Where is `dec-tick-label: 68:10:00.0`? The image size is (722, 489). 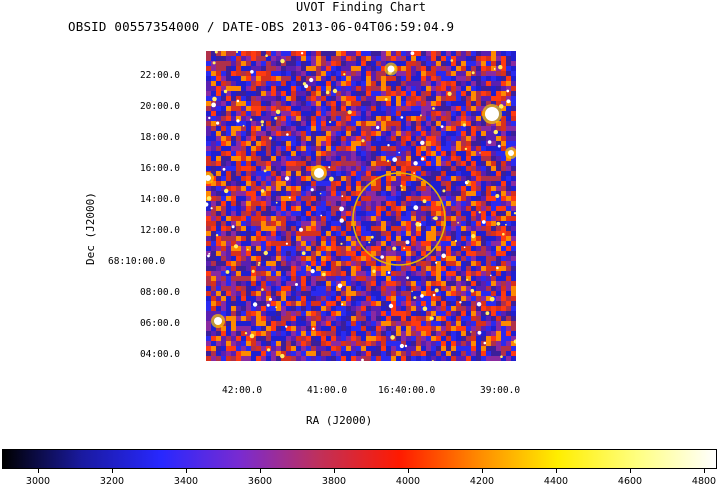
dec-tick-label: 68:10:00.0 is located at coordinates (137, 261).